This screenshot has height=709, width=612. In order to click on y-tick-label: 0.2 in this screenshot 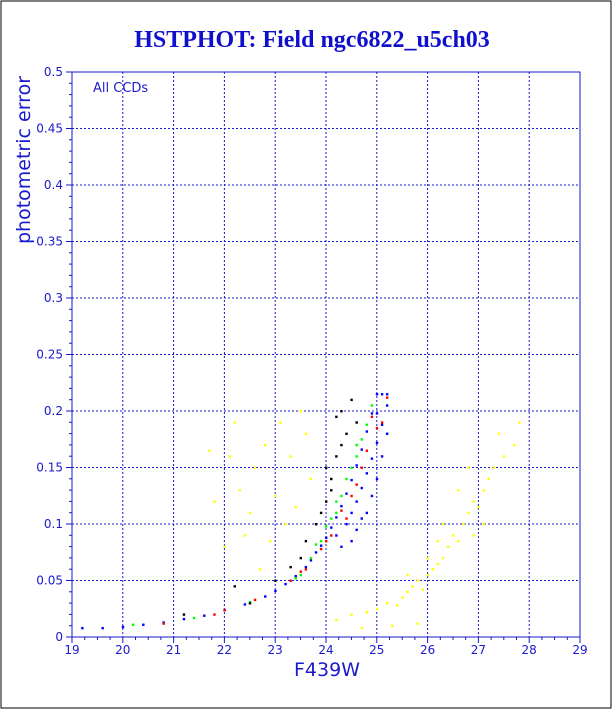, I will do `click(53, 411)`.